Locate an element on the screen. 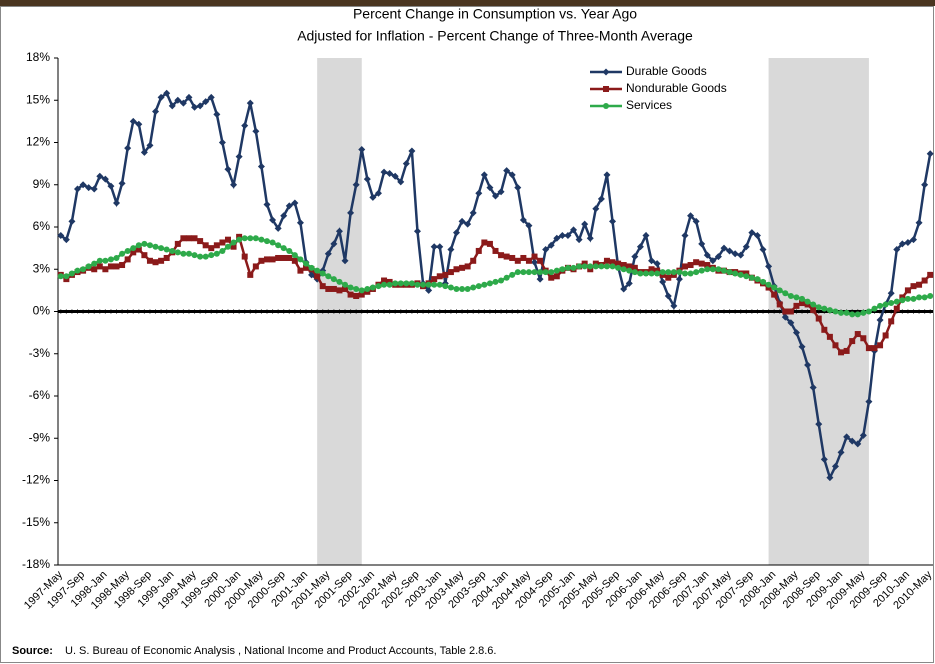  y-tick-label: -12% is located at coordinates (36, 480).